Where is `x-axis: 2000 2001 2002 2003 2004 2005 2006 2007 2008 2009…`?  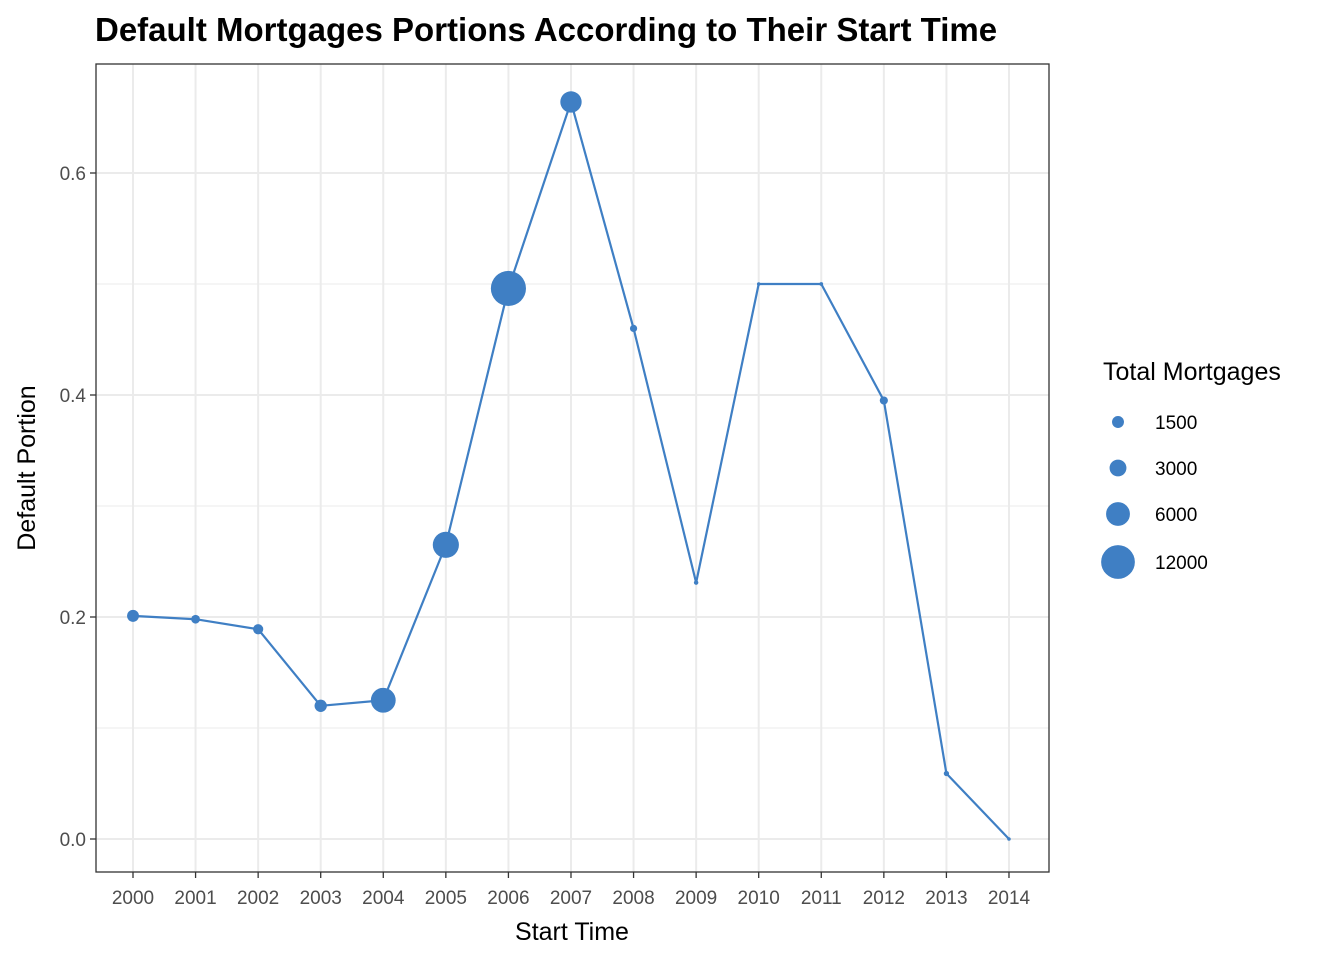
x-axis: 2000 2001 2002 2003 2004 2005 2006 2007 2008 2009… is located at coordinates (571, 890).